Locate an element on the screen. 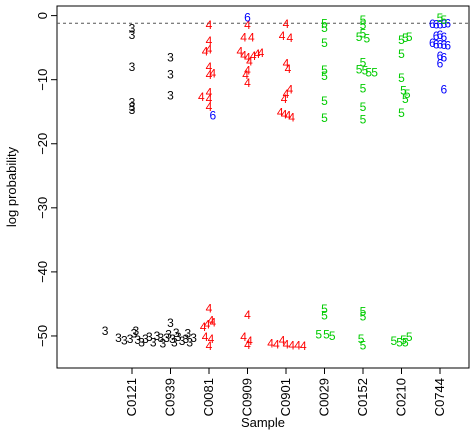 This screenshot has height=433, width=474. x-tick-label: C0029 is located at coordinates (324, 397).